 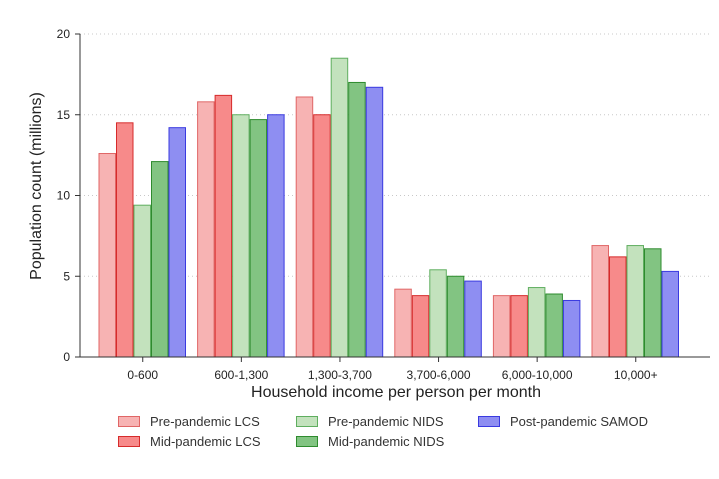 I want to click on y-ticks: 0 5 10 15 20, so click(x=68, y=195).